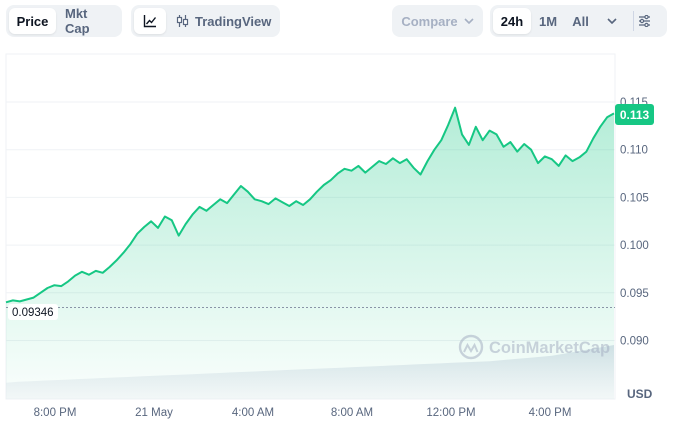 Image resolution: width=674 pixels, height=426 pixels. What do you see at coordinates (450, 413) in the screenshot?
I see `x-tick-label: 12:00 PM` at bounding box center [450, 413].